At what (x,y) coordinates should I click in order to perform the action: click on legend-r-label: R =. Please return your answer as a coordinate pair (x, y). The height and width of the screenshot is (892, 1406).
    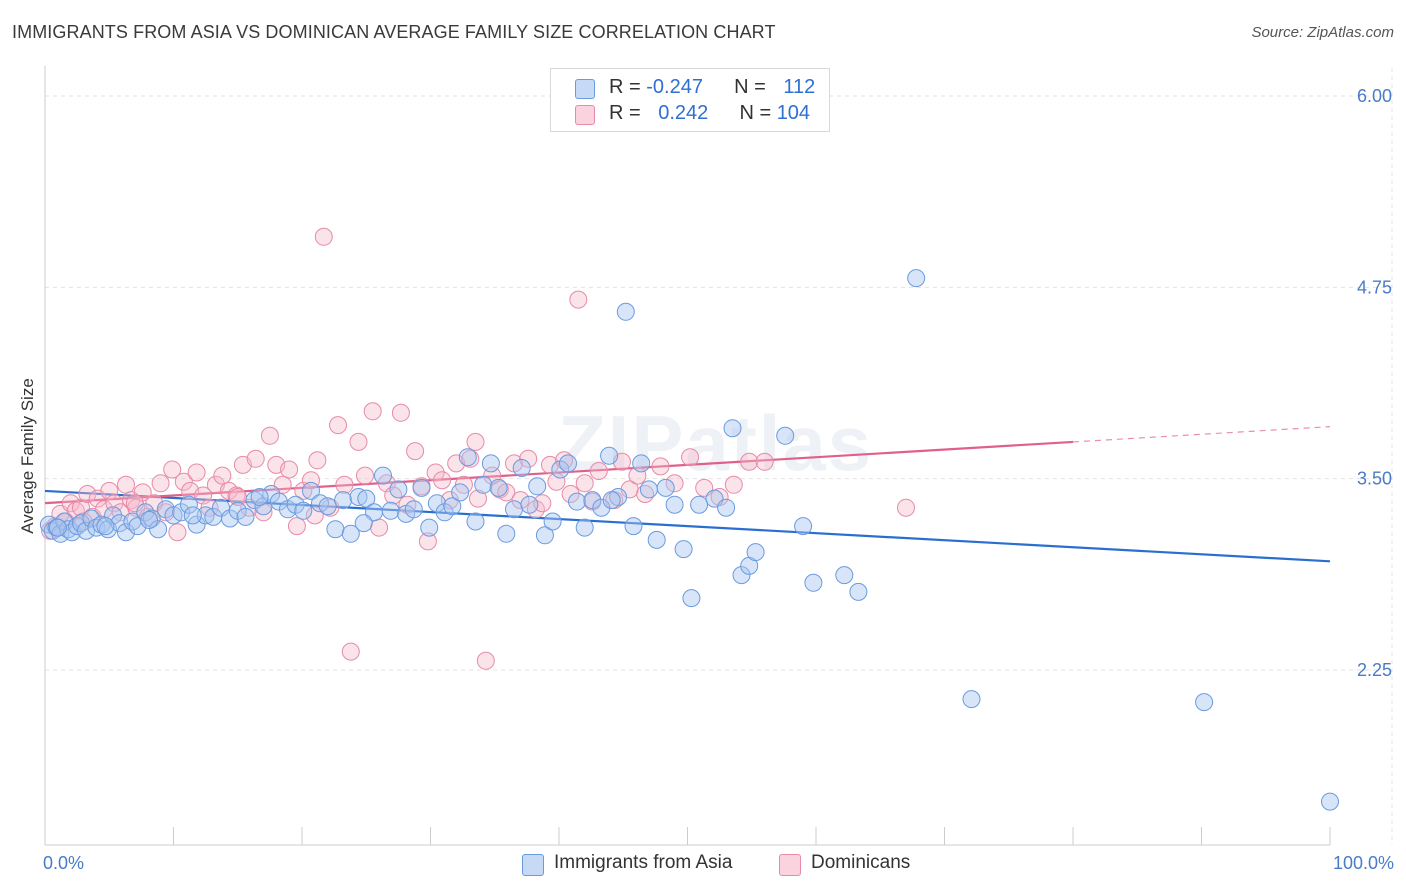
    Looking at the image, I should click on (628, 113).